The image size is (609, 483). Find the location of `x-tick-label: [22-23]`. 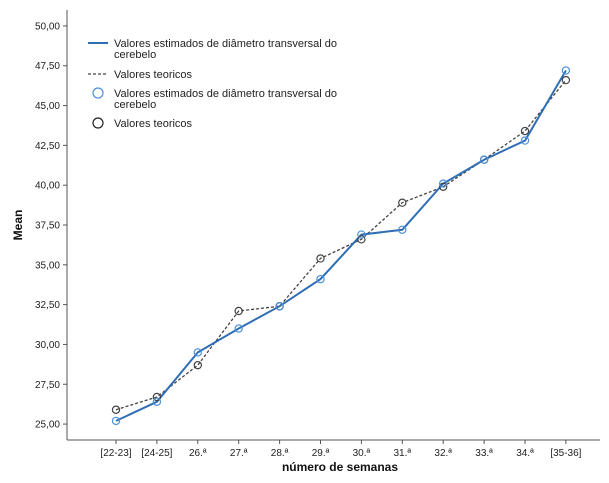

x-tick-label: [22-23] is located at coordinates (115, 453).